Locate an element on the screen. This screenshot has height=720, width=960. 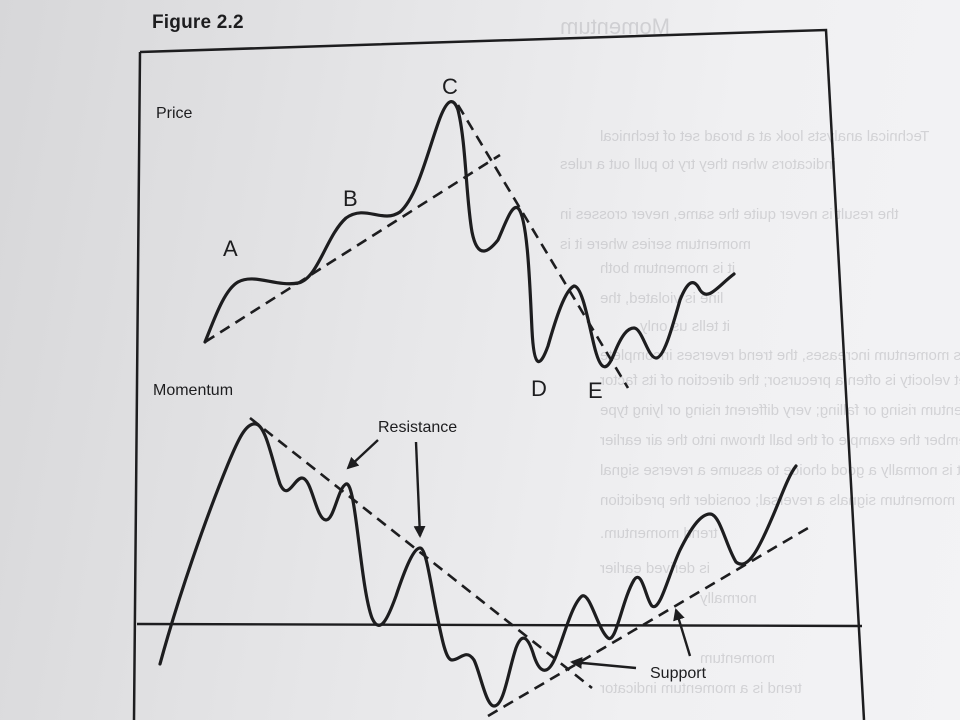
price-panel-label: Price is located at coordinates (174, 113).